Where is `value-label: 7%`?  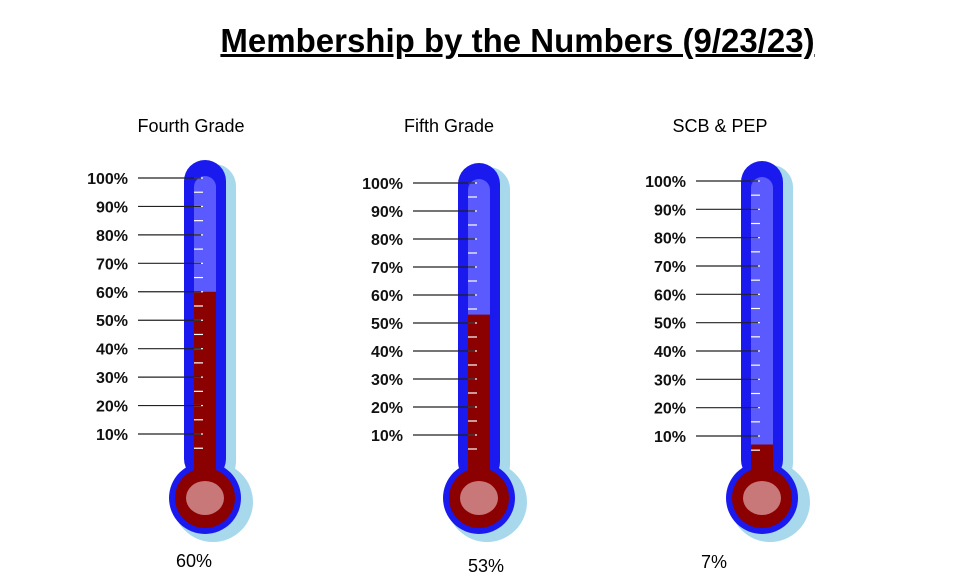
value-label: 7% is located at coordinates (714, 562).